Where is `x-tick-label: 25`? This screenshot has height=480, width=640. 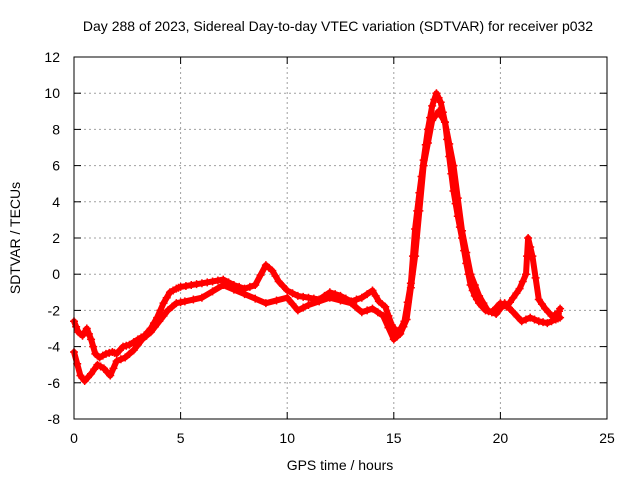 x-tick-label: 25 is located at coordinates (607, 438).